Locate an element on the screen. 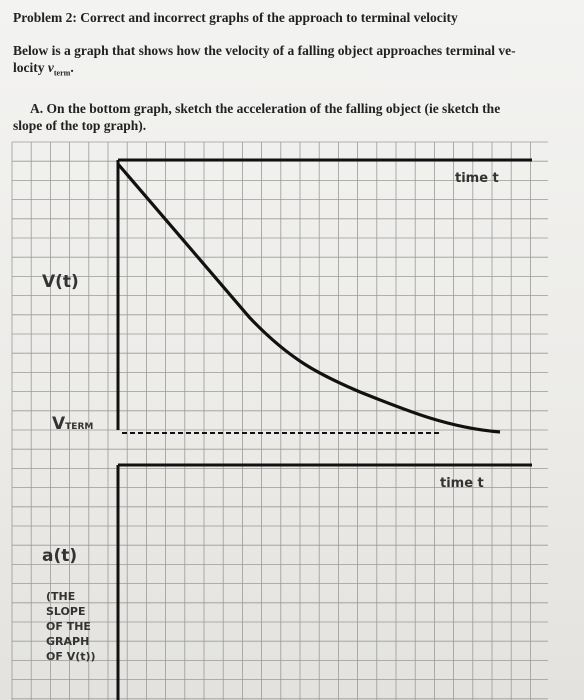  symbol-subscript: term is located at coordinates (62, 73).